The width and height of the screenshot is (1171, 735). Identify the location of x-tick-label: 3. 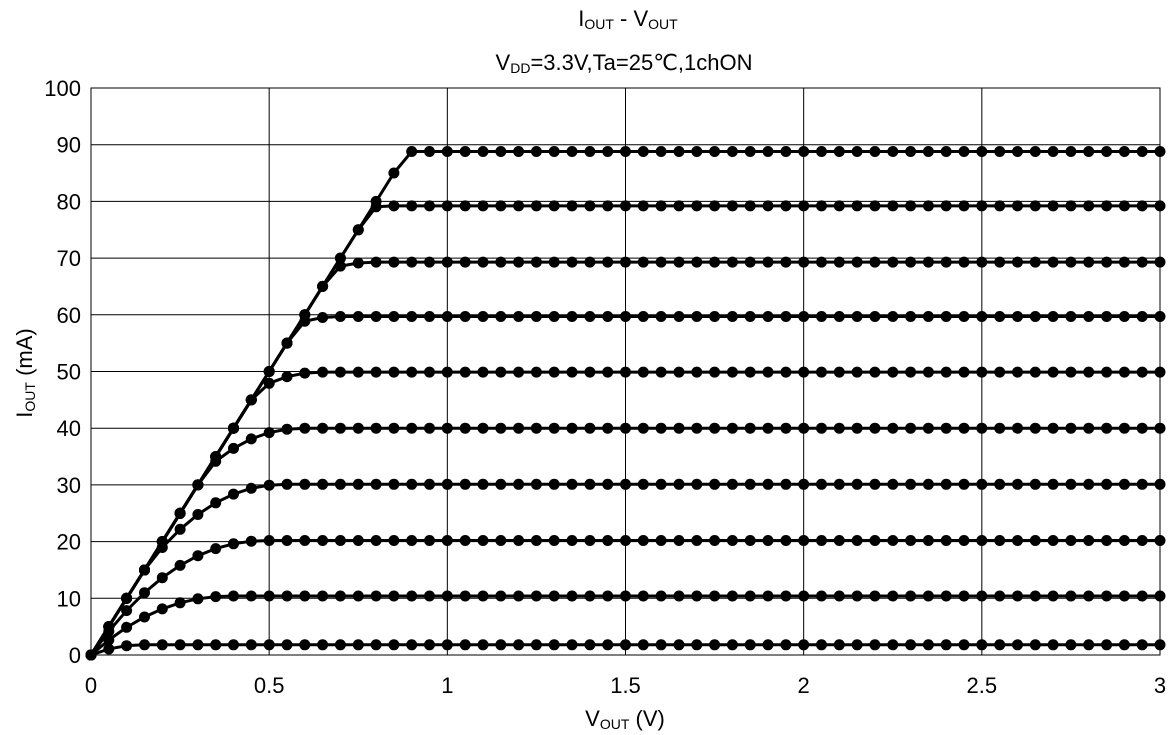
(1160, 685).